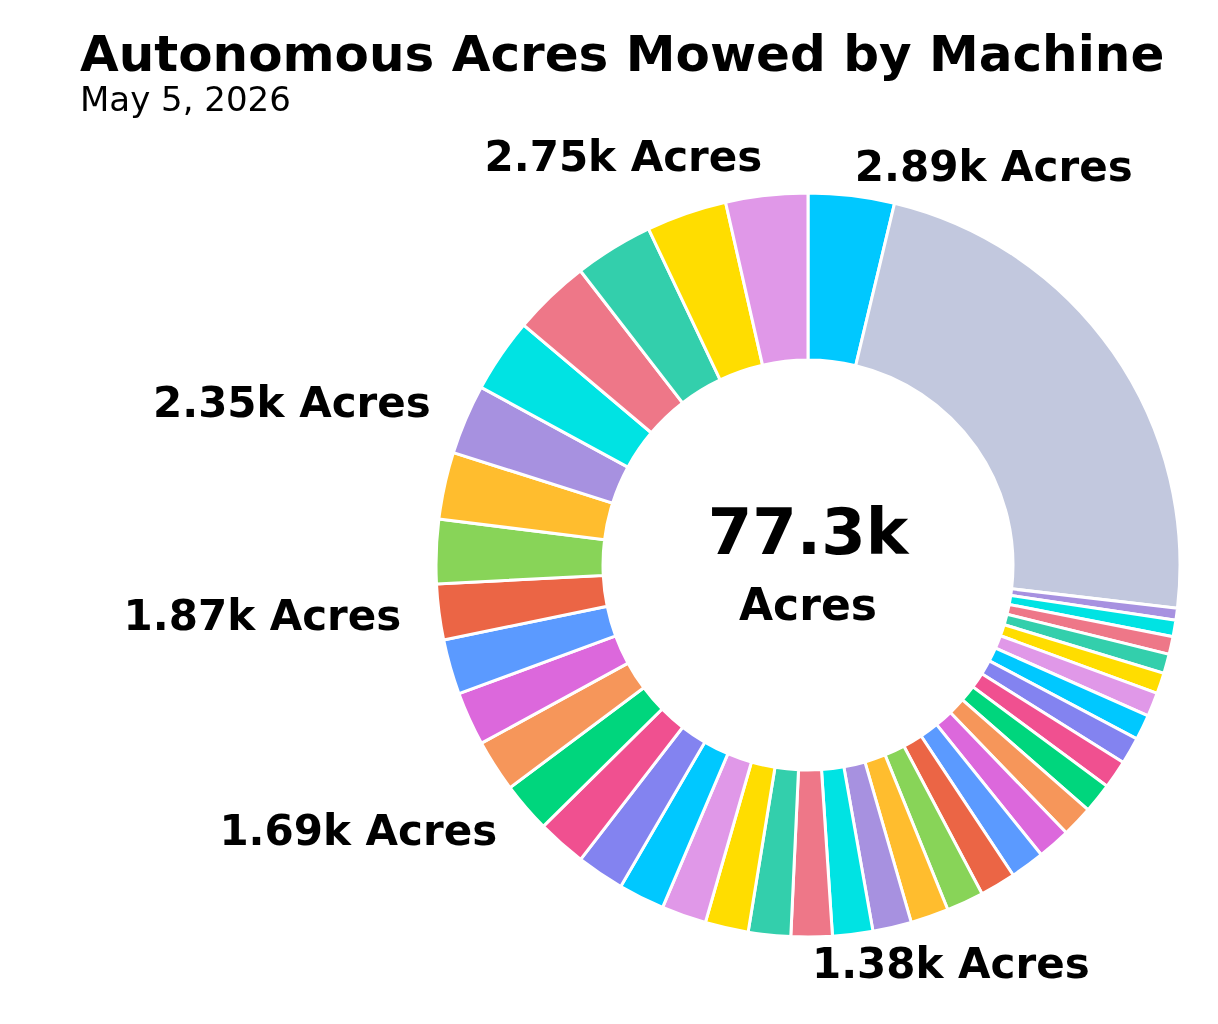 The width and height of the screenshot is (1218, 1024). Describe the element at coordinates (808, 532) in the screenshot. I see `text: 77.3k` at that location.